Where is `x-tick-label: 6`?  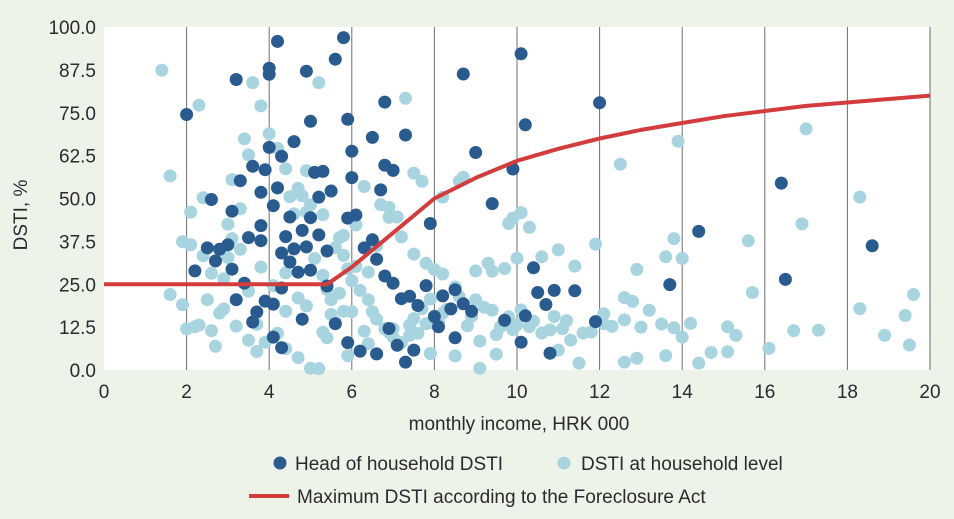 x-tick-label: 6 is located at coordinates (352, 392).